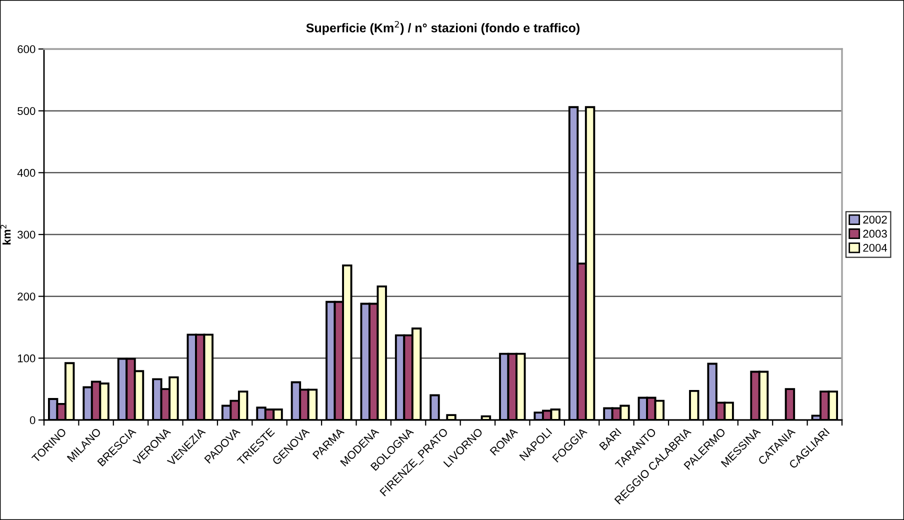 The height and width of the screenshot is (520, 904). I want to click on y-tick-label: 100, so click(27, 358).